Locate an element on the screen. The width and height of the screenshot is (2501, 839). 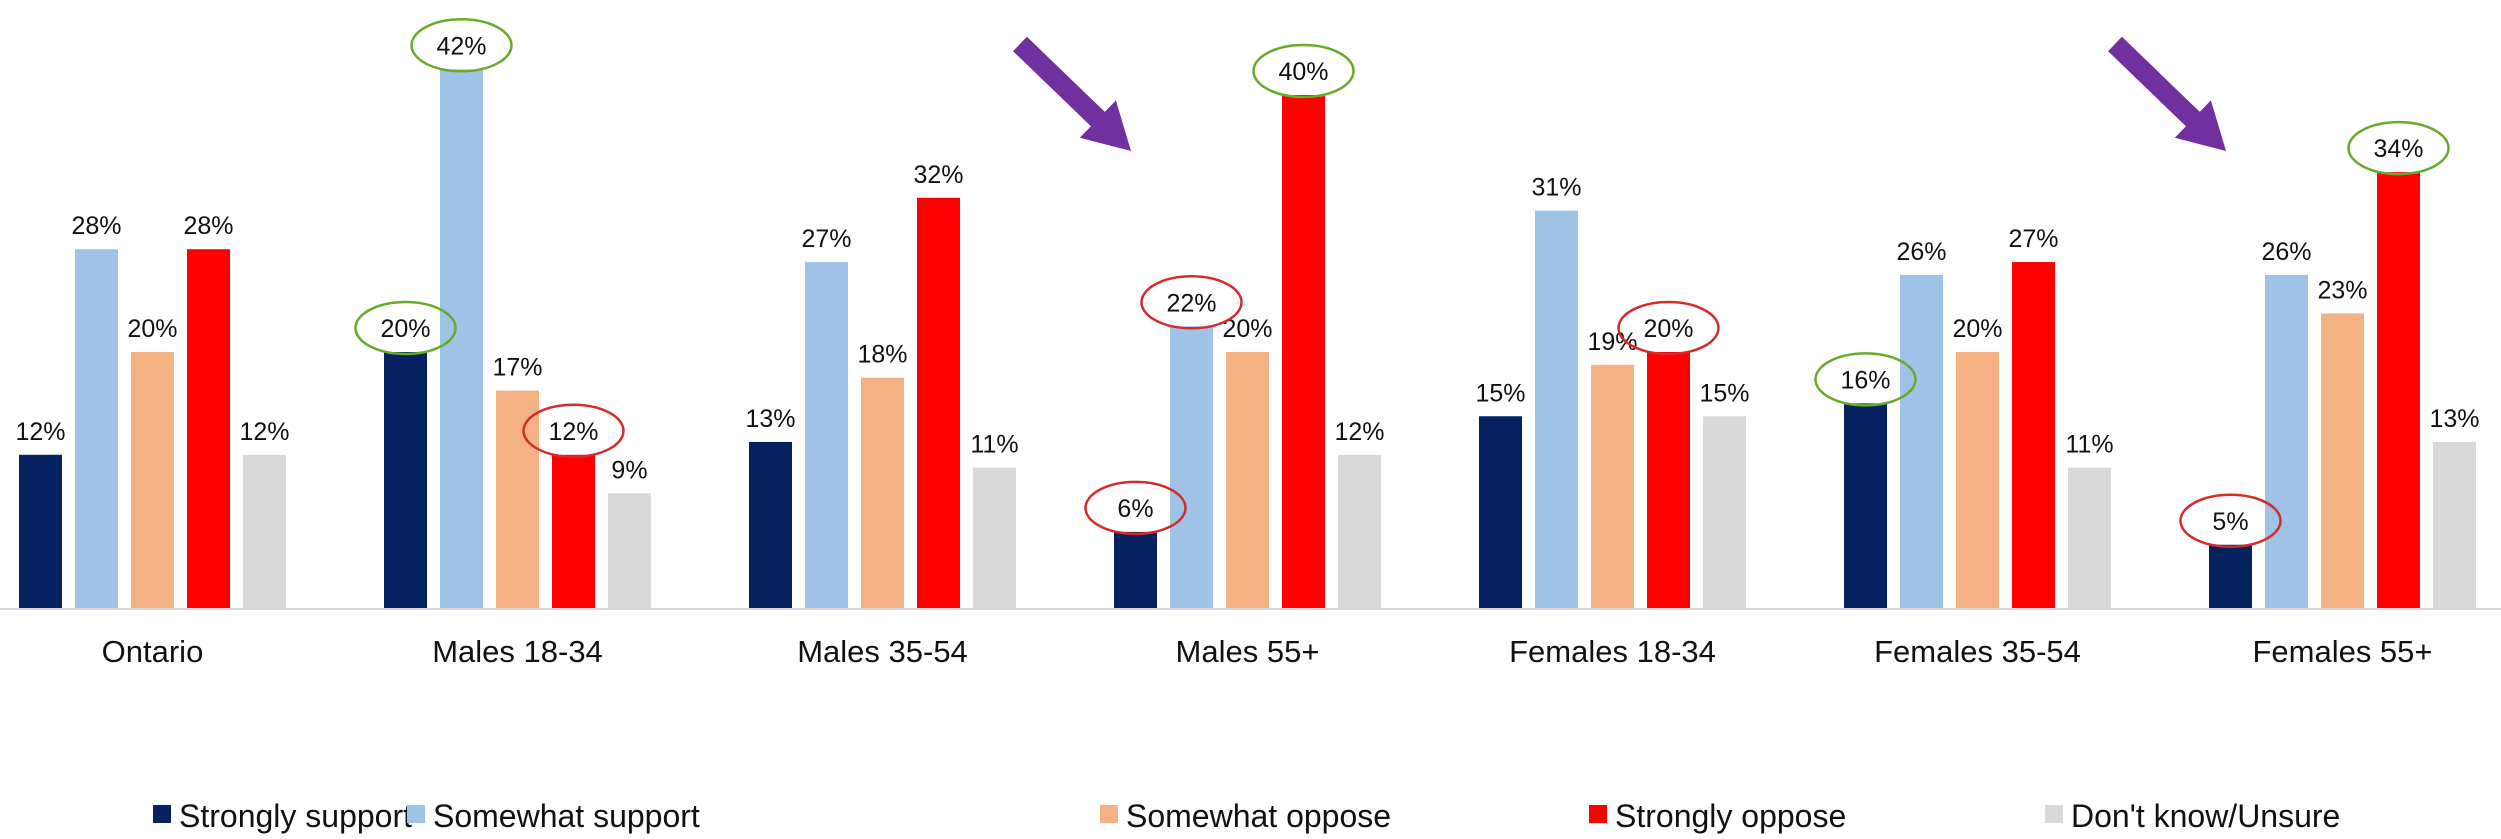
arrows is located at coordinates (1619, 93).